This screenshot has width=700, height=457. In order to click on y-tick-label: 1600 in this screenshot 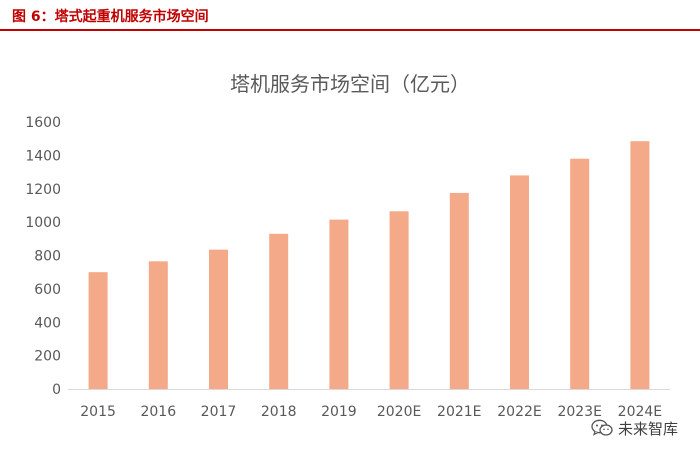, I will do `click(43, 123)`.